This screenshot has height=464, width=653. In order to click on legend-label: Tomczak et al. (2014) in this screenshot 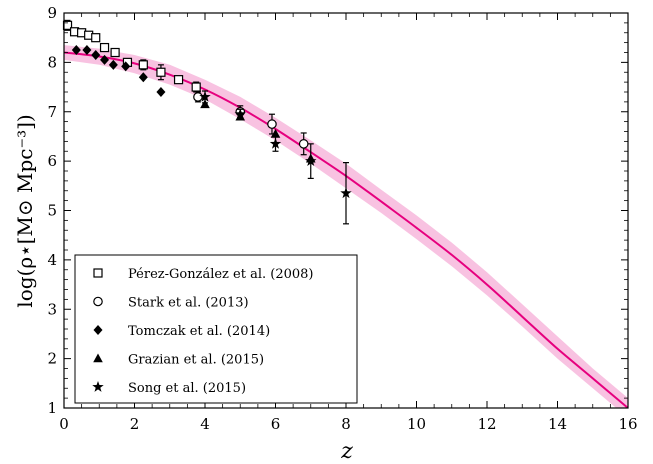, I will do `click(199, 331)`.